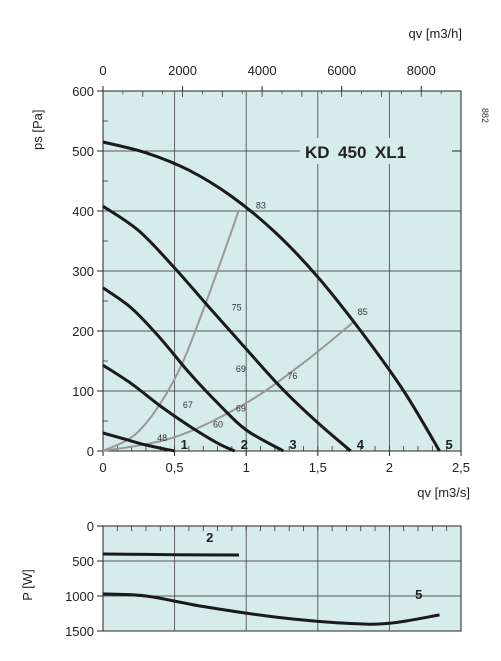 Image resolution: width=501 pixels, height=661 pixels. I want to click on p-axis-label: P [W], so click(27, 585).